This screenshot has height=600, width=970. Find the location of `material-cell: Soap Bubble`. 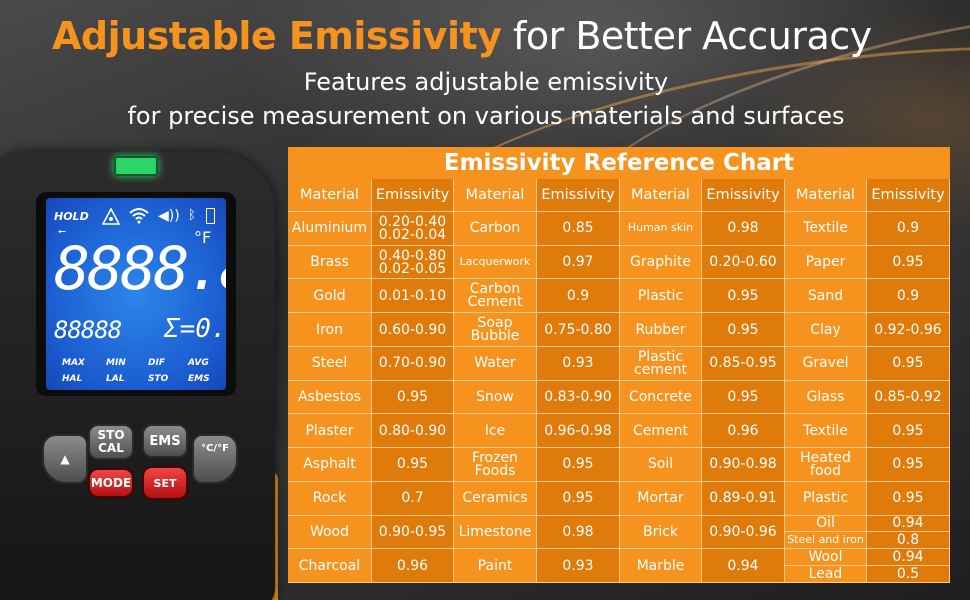

material-cell: Soap Bubble is located at coordinates (495, 330).